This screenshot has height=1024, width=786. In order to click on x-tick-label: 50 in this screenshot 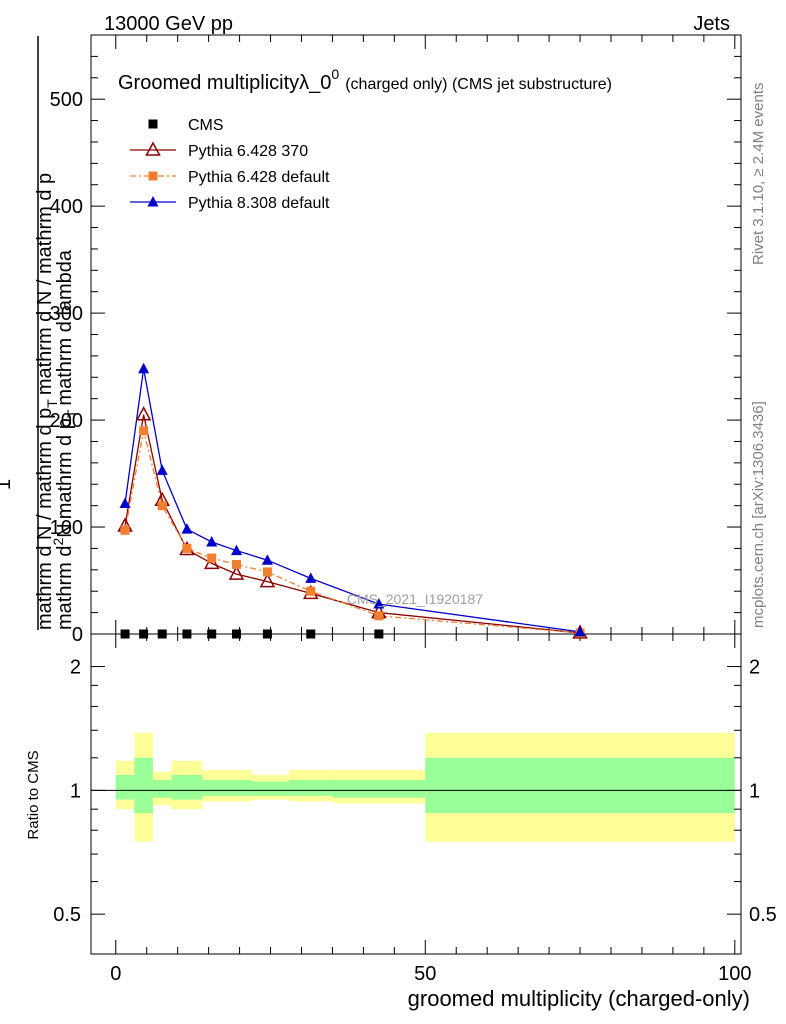, I will do `click(425, 974)`.